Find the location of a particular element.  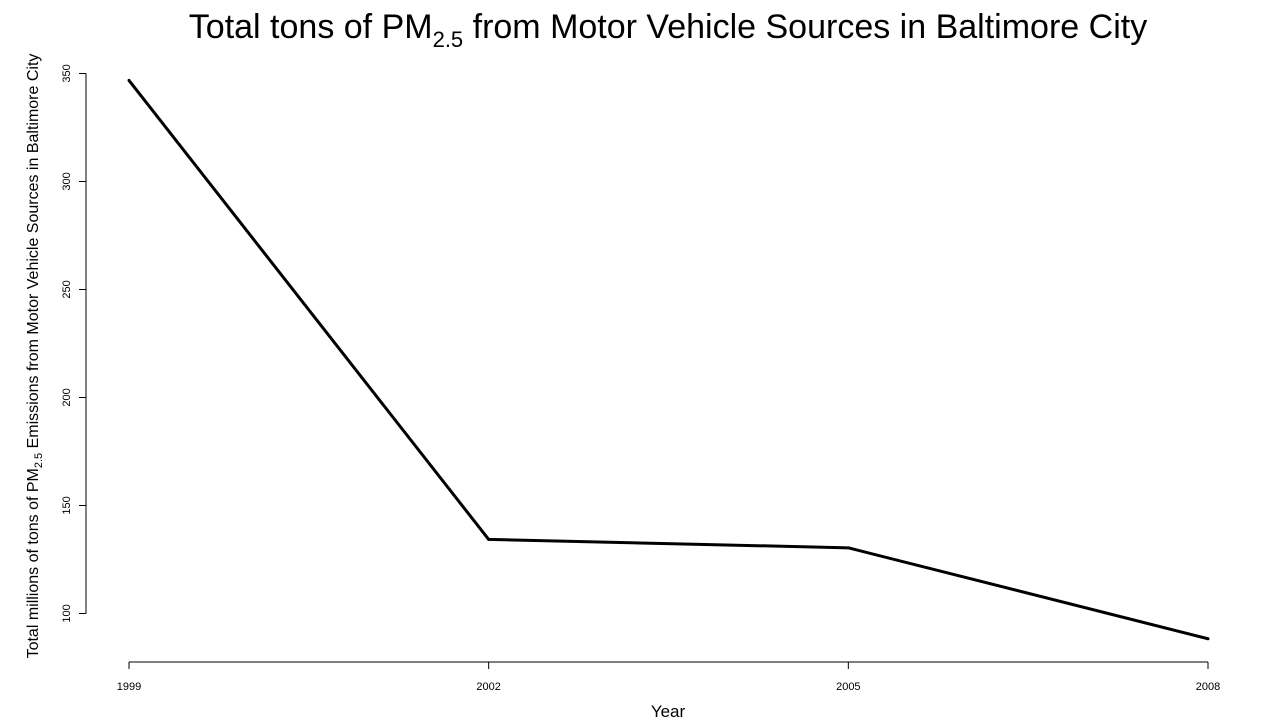

chart-title-subscript: 2.5 is located at coordinates (448, 39).